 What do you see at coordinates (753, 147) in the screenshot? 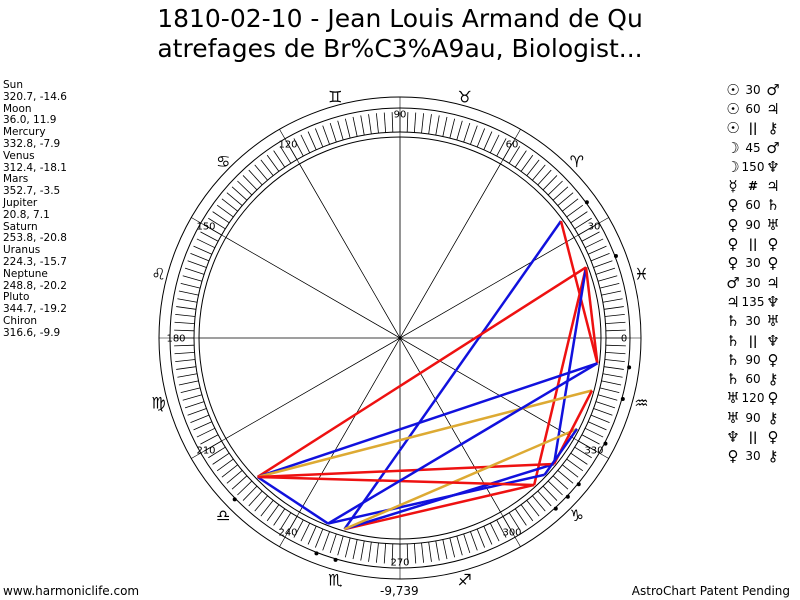
I see `aspect-angle: 45` at bounding box center [753, 147].